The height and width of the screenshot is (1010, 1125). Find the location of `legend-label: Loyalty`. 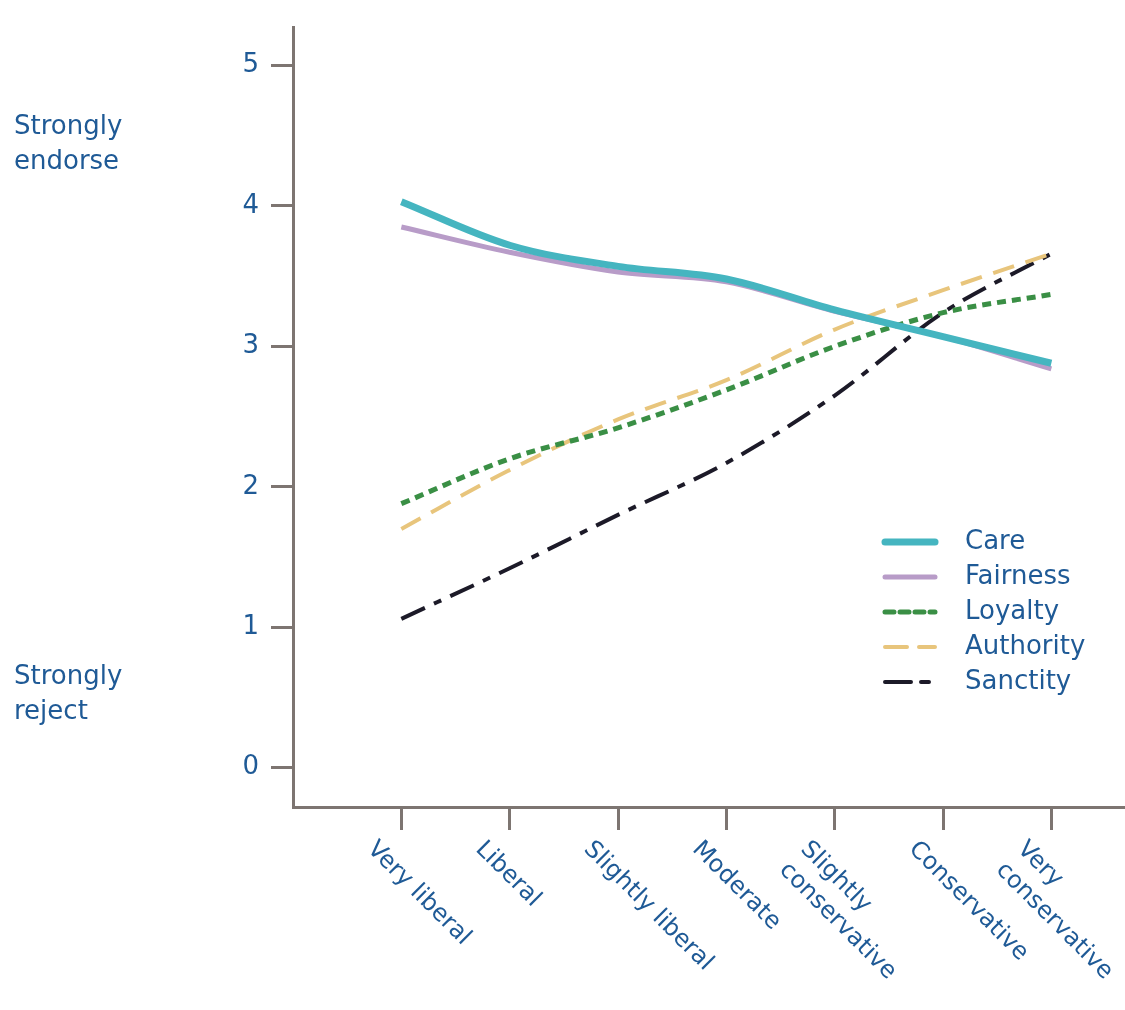

legend-label: Loyalty is located at coordinates (1012, 609).